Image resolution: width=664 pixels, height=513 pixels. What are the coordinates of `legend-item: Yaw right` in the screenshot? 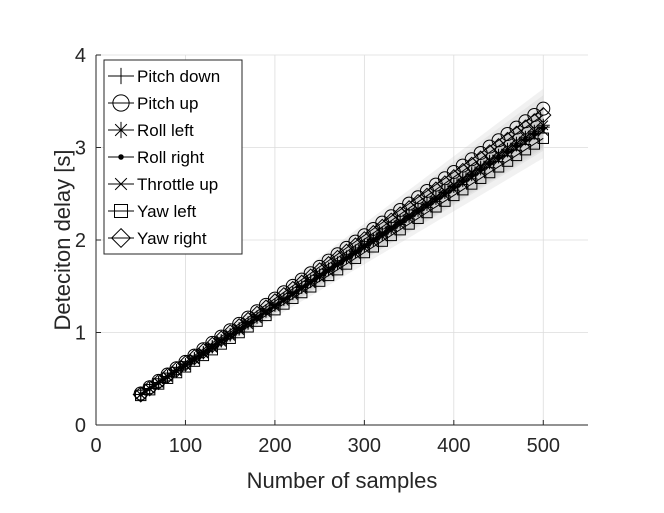 It's located at (157, 238).